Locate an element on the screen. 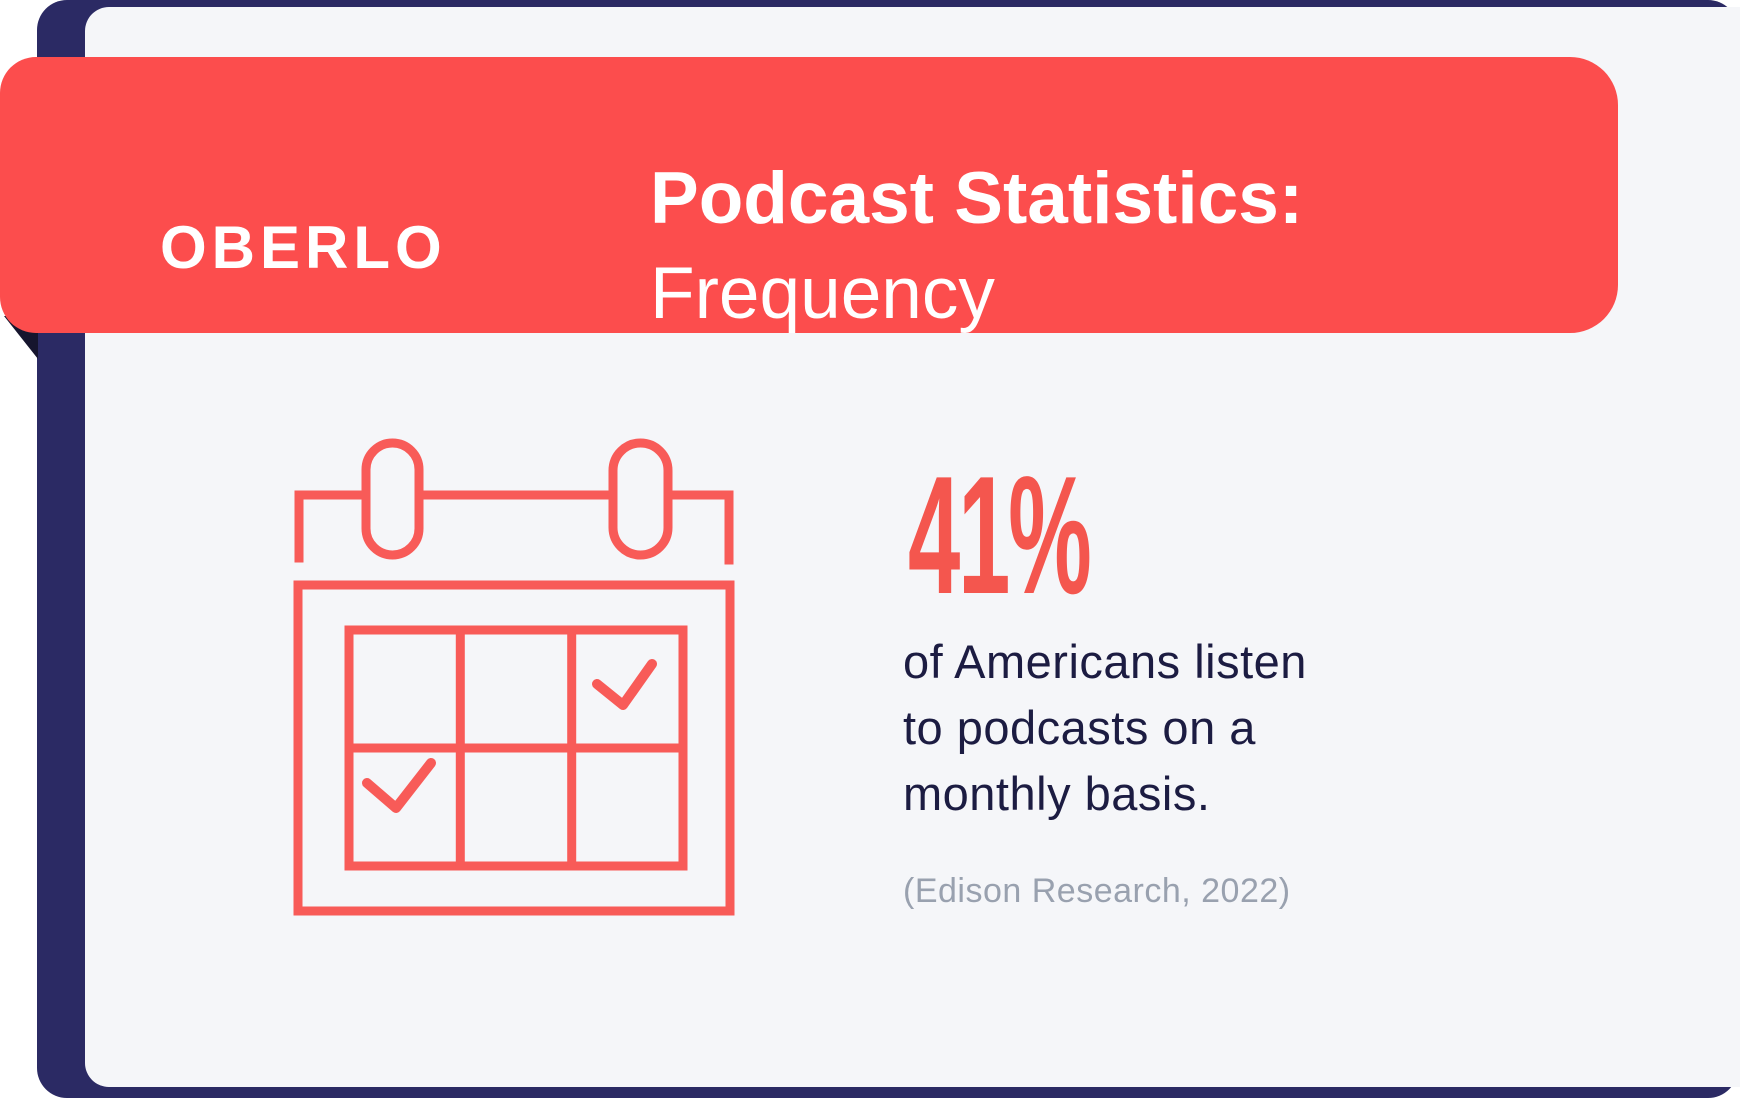  oberlo-logo: OBERLO is located at coordinates (303, 247).